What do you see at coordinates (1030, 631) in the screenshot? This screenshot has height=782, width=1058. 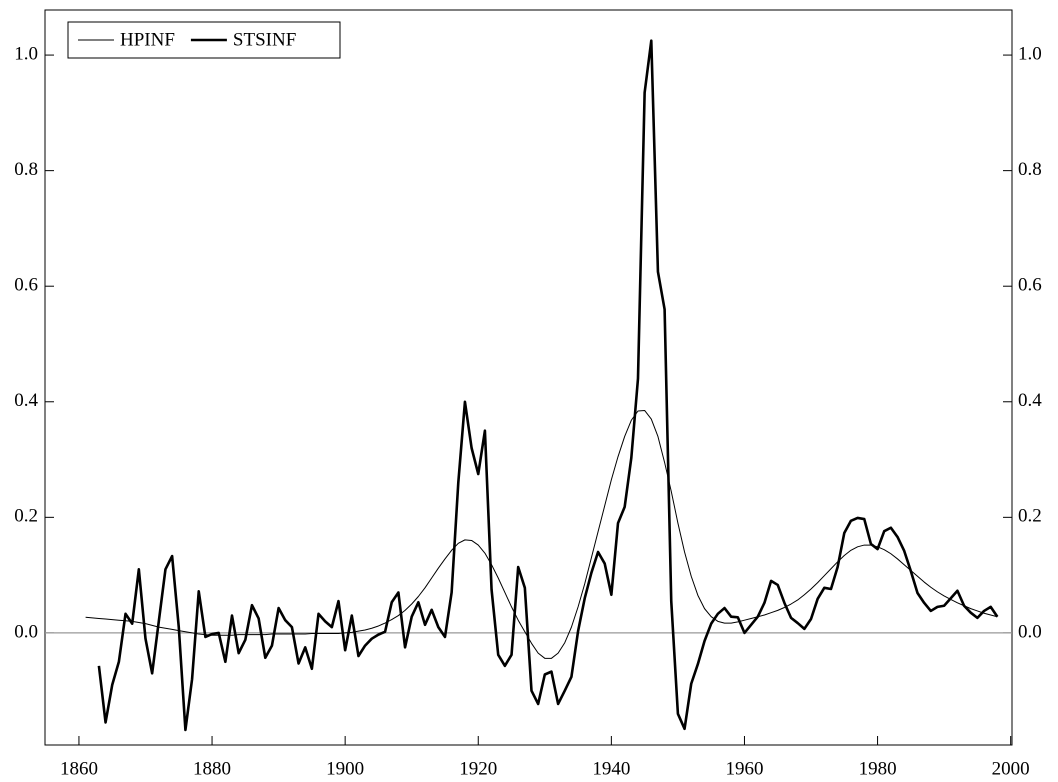 I see `y2-tick-label: 0.0` at bounding box center [1030, 631].